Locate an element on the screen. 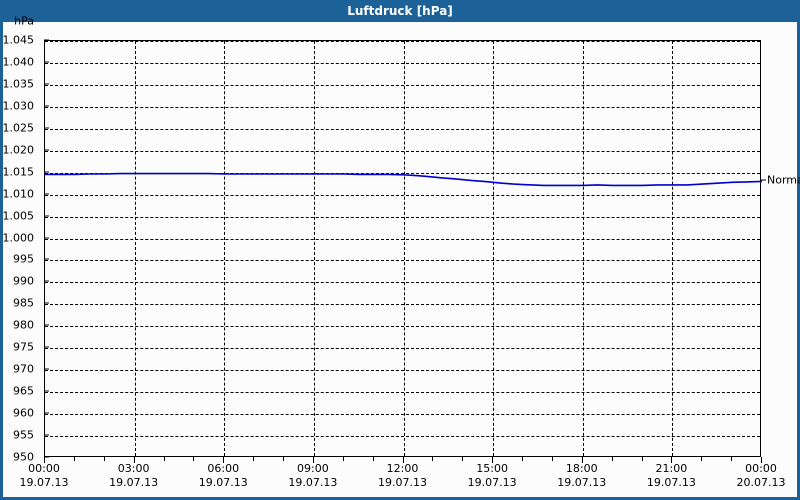  x-axis-tick-label: 03:00 19.07.13 is located at coordinates (133, 476).